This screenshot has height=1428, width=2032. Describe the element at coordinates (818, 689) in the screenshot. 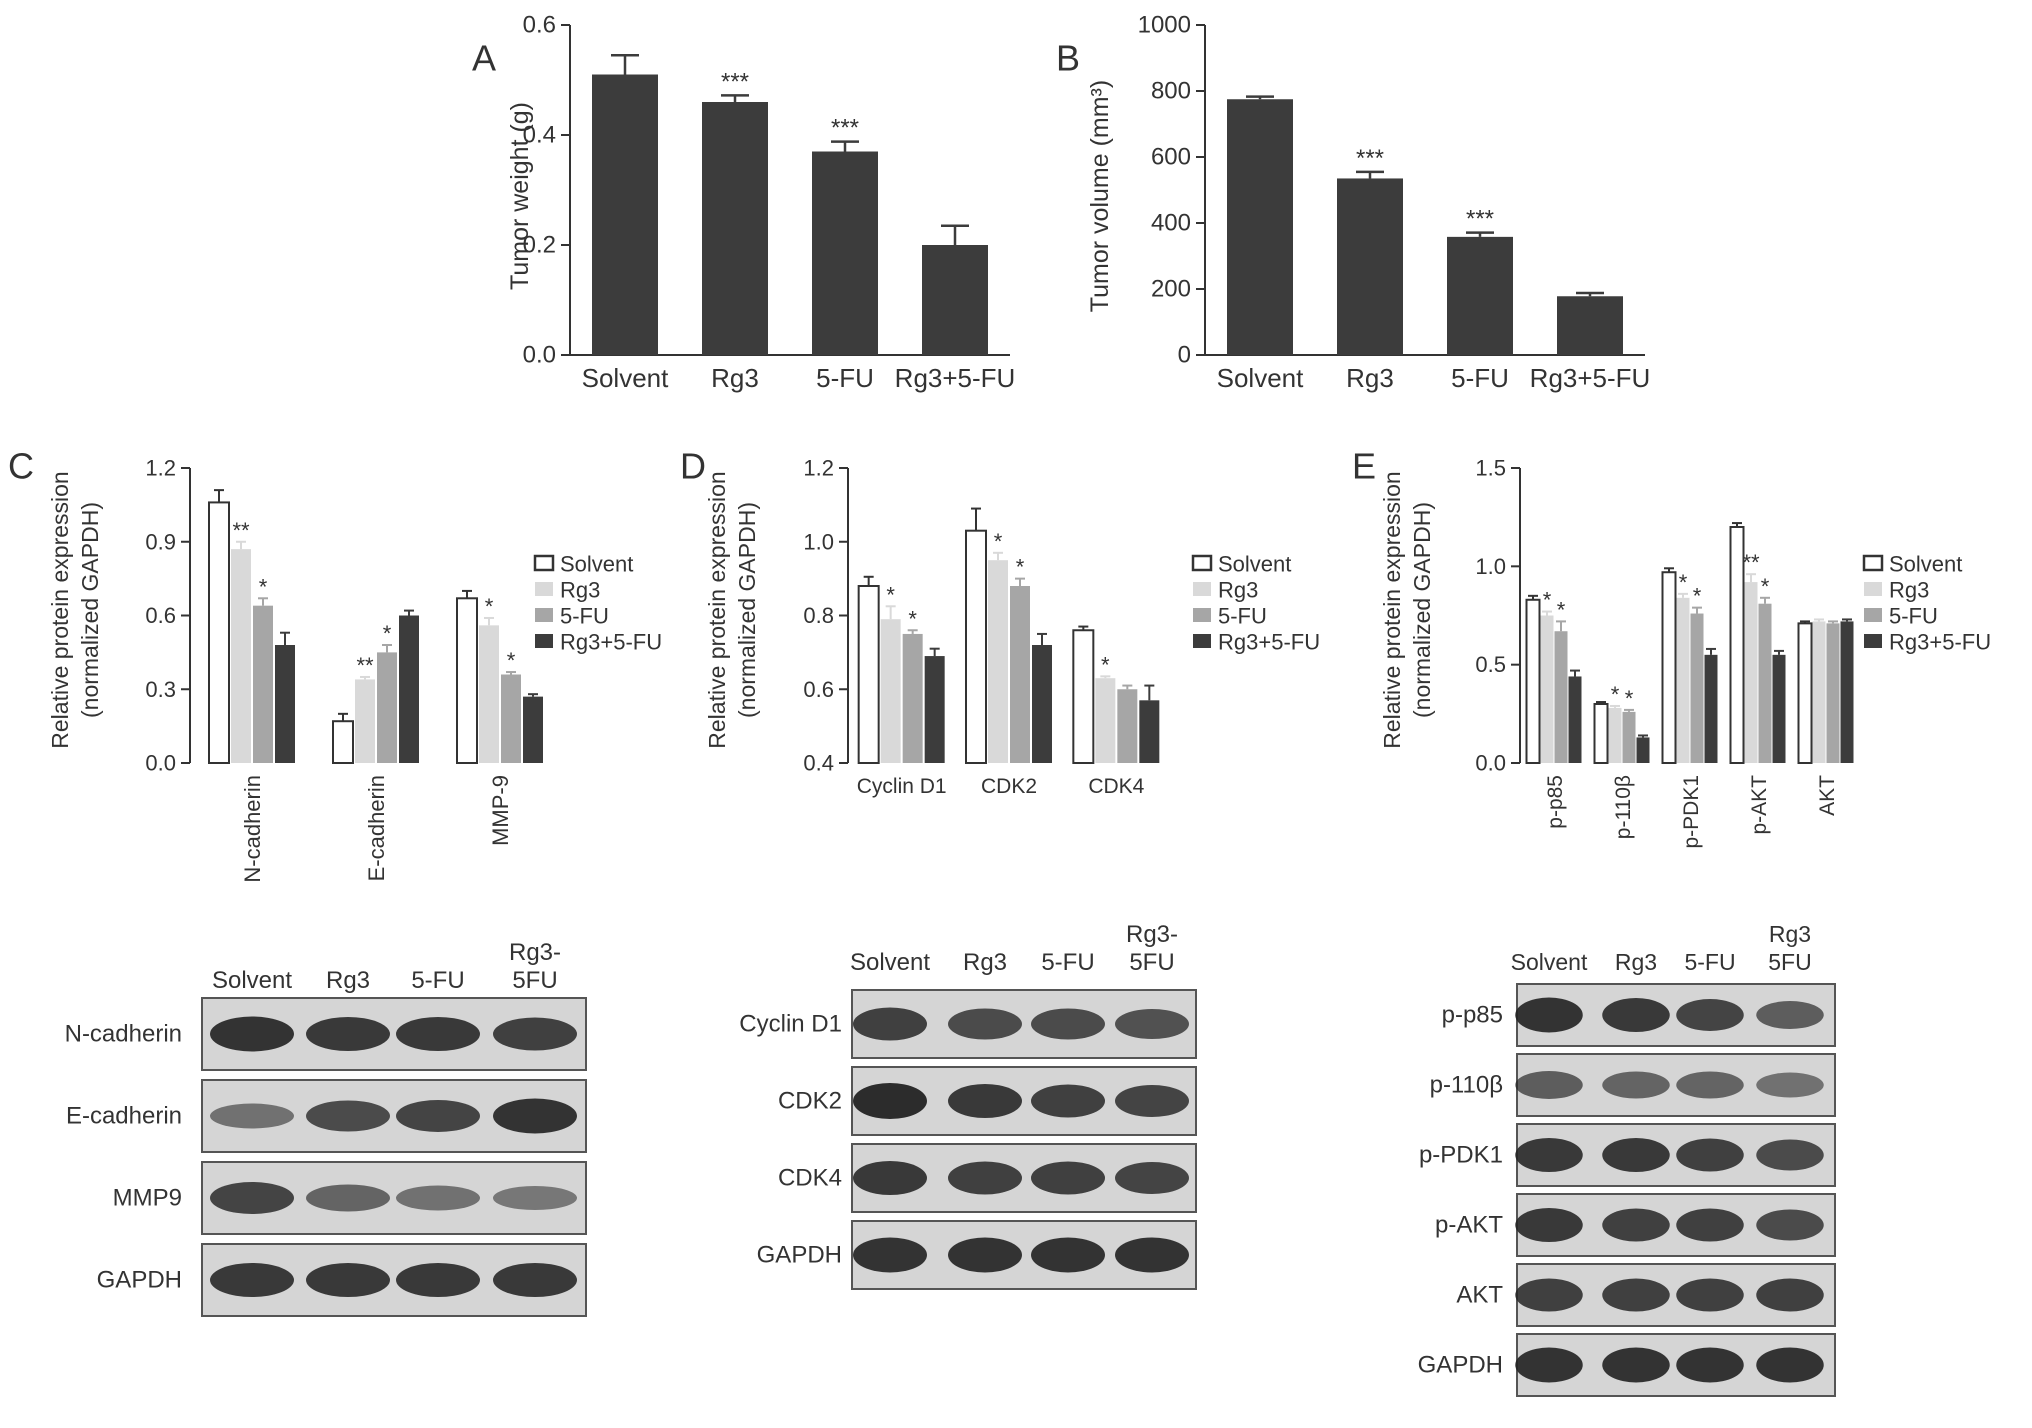

I see `y-tick-label: 0.6` at that location.